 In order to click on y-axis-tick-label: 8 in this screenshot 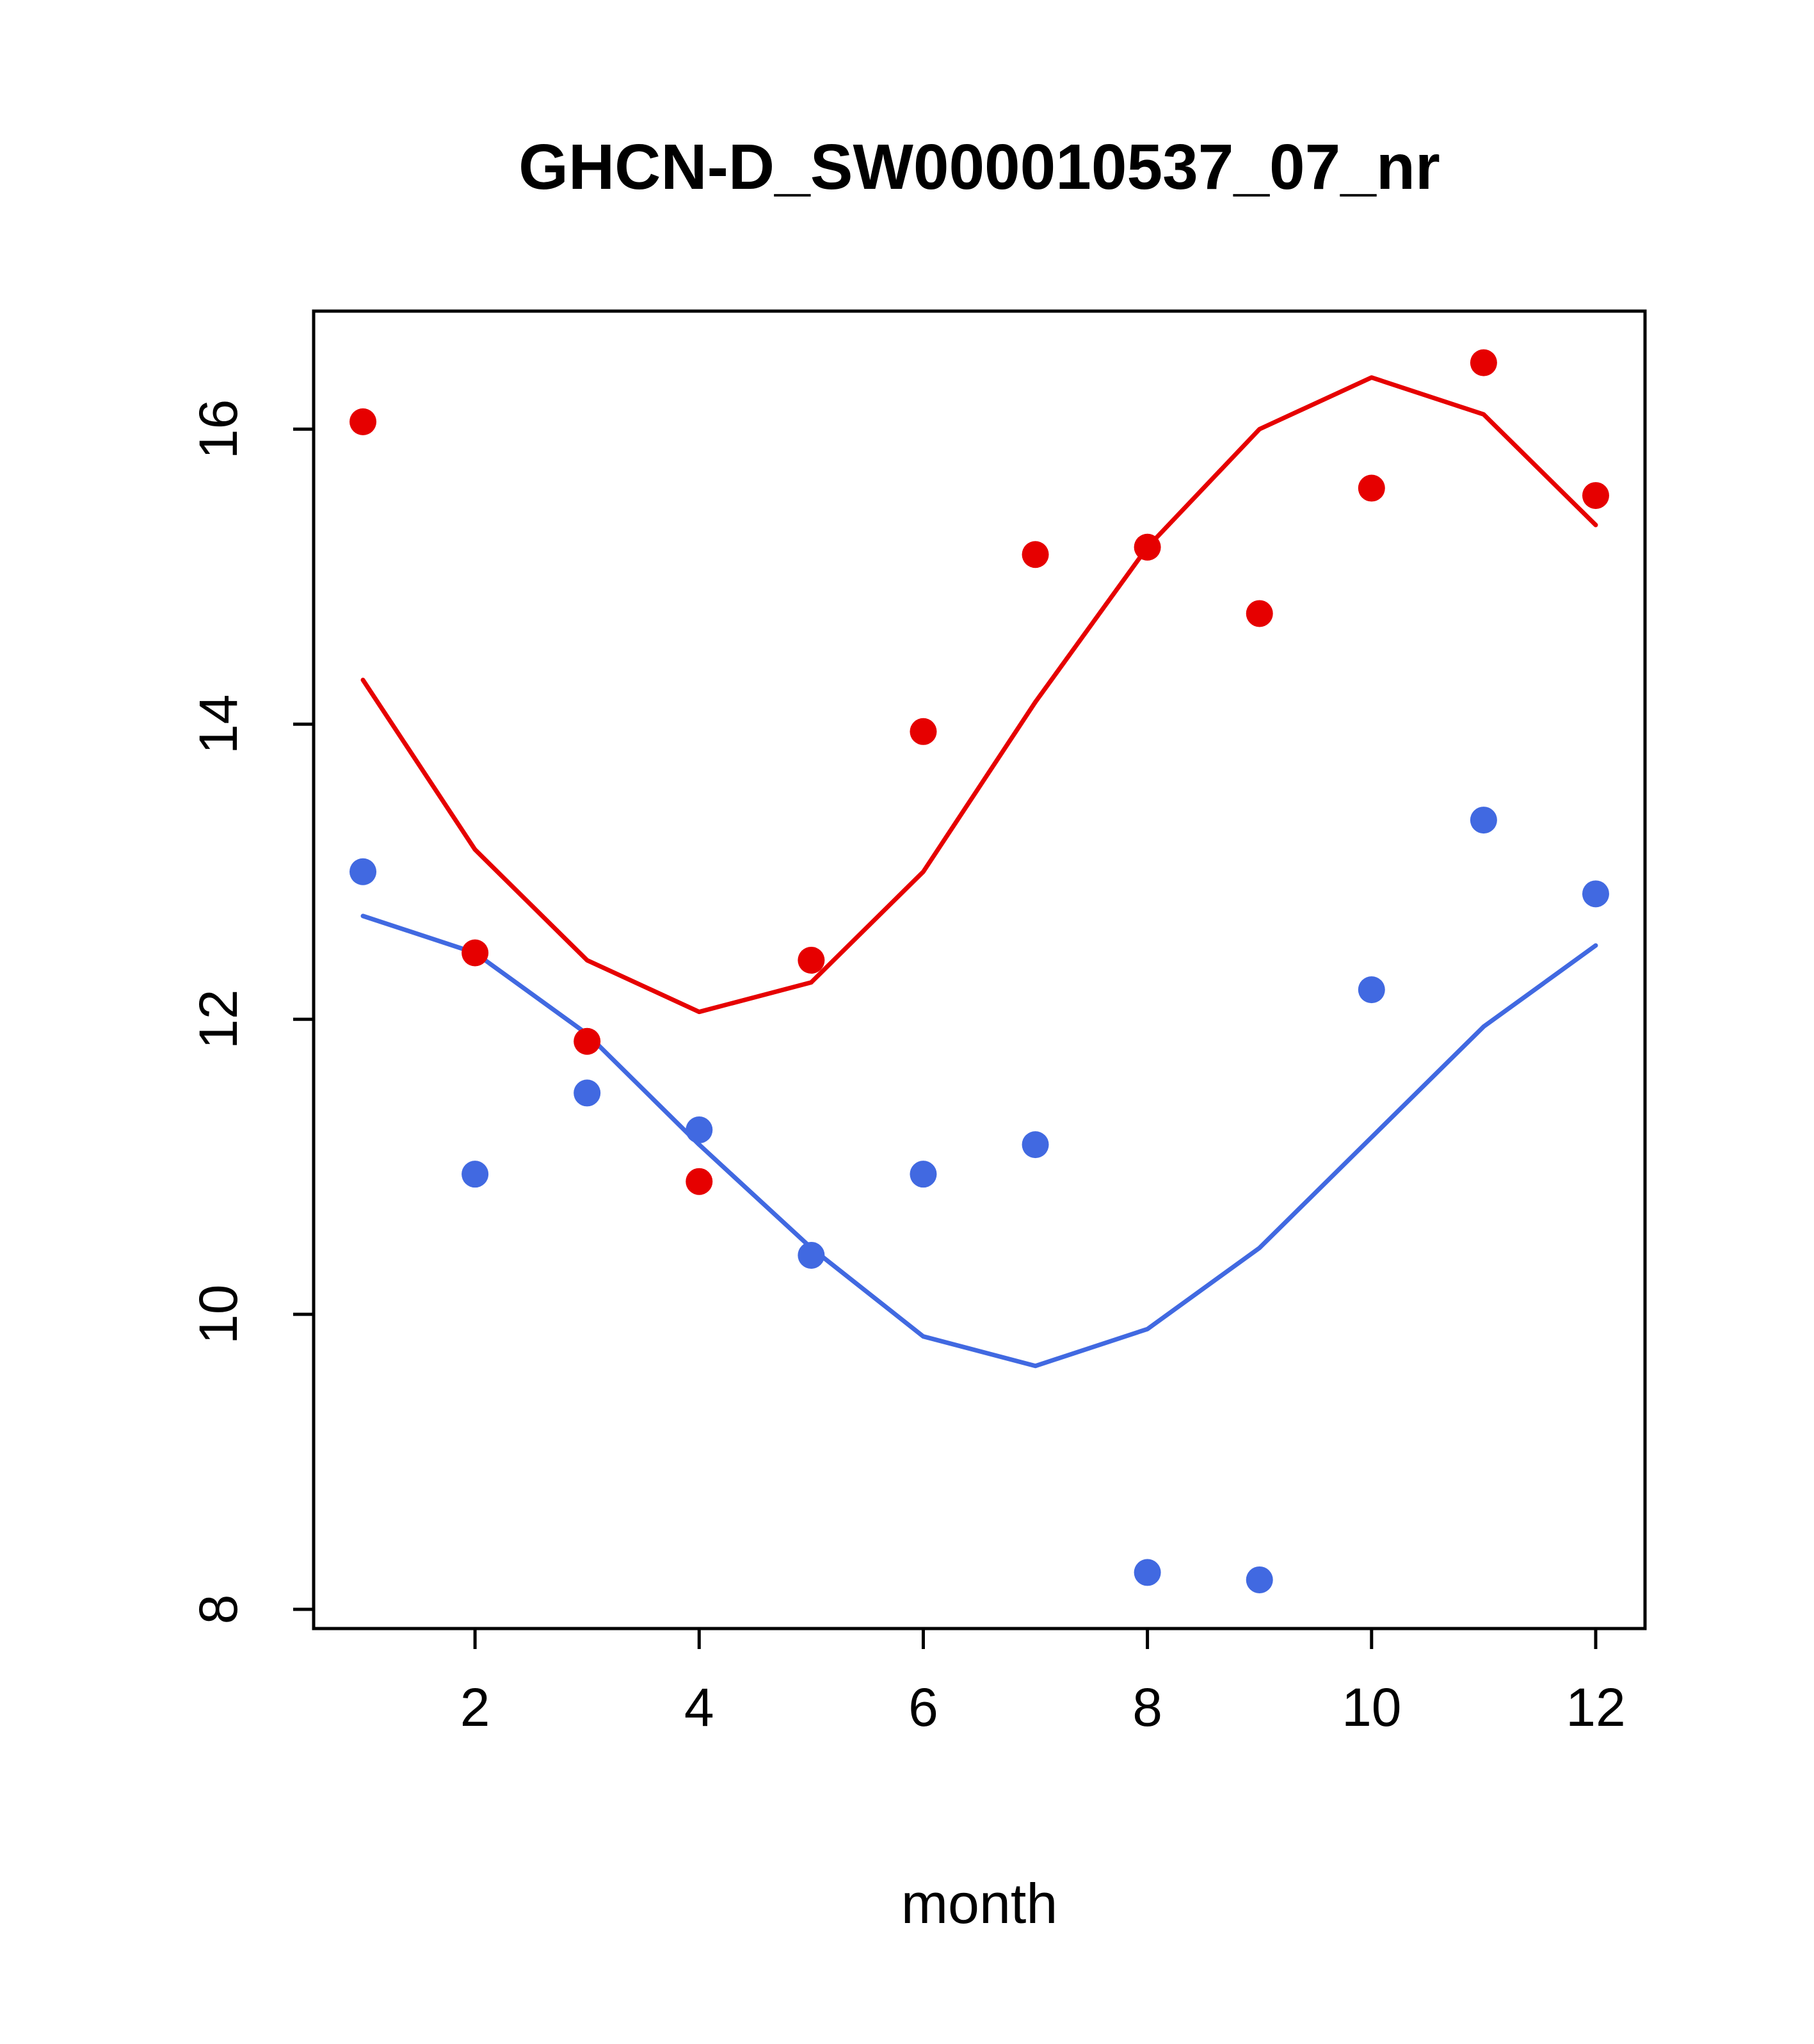, I will do `click(218, 1610)`.